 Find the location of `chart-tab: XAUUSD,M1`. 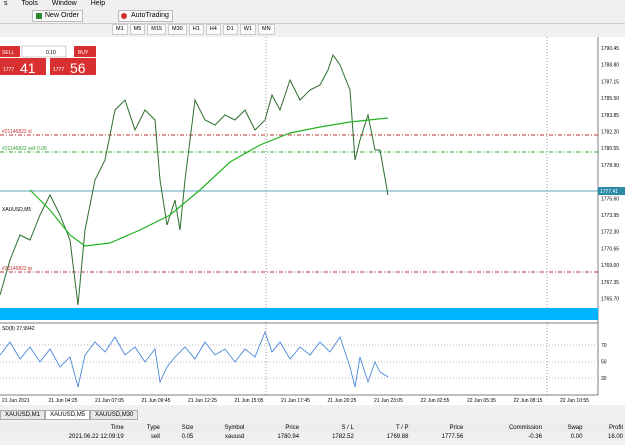

chart-tab: XAUUSD,M1 is located at coordinates (23, 415).